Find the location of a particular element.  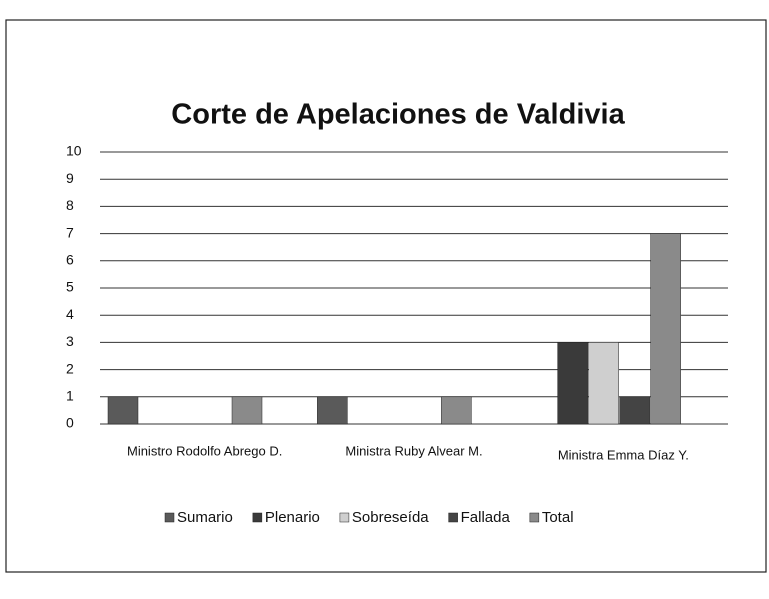

x-tick-label: Ministra Ruby Alvear M. is located at coordinates (413, 450).